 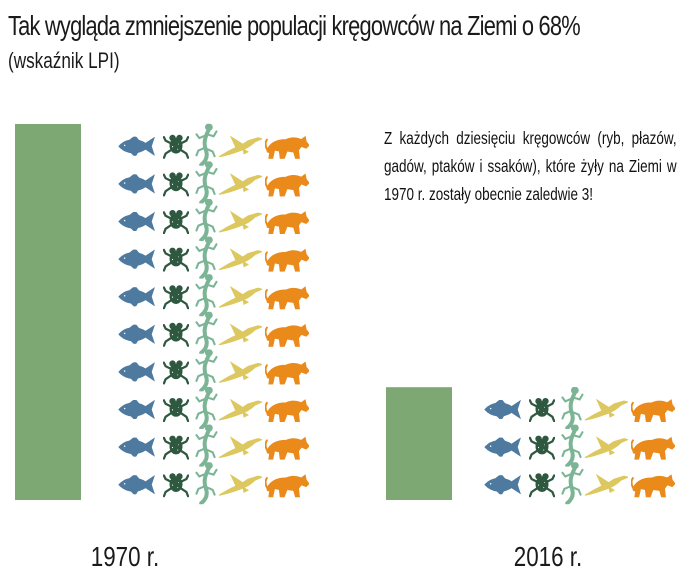 What do you see at coordinates (64, 60) in the screenshot?
I see `chart-subtitle: (wskaźnik LPI)` at bounding box center [64, 60].